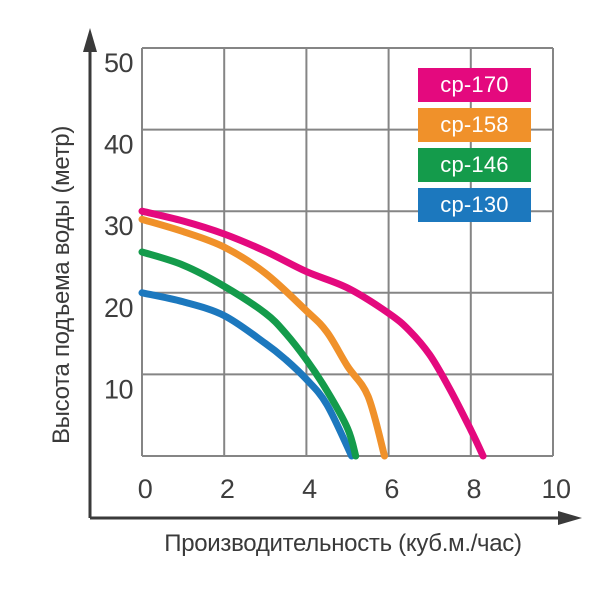 The width and height of the screenshot is (600, 600). Describe the element at coordinates (474, 85) in the screenshot. I see `legend-item-cp-170: ср-170` at that location.